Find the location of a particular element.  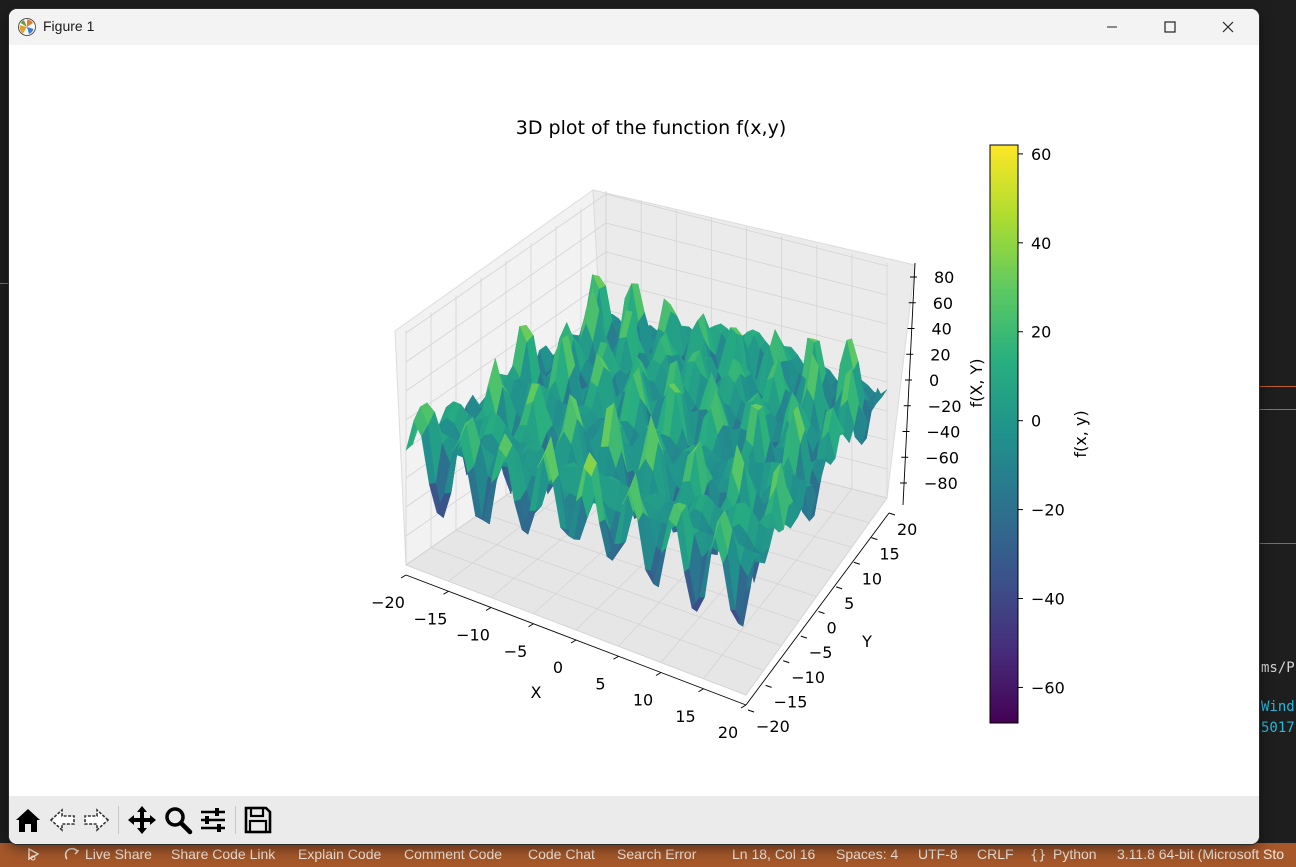

save-button is located at coordinates (258, 820).